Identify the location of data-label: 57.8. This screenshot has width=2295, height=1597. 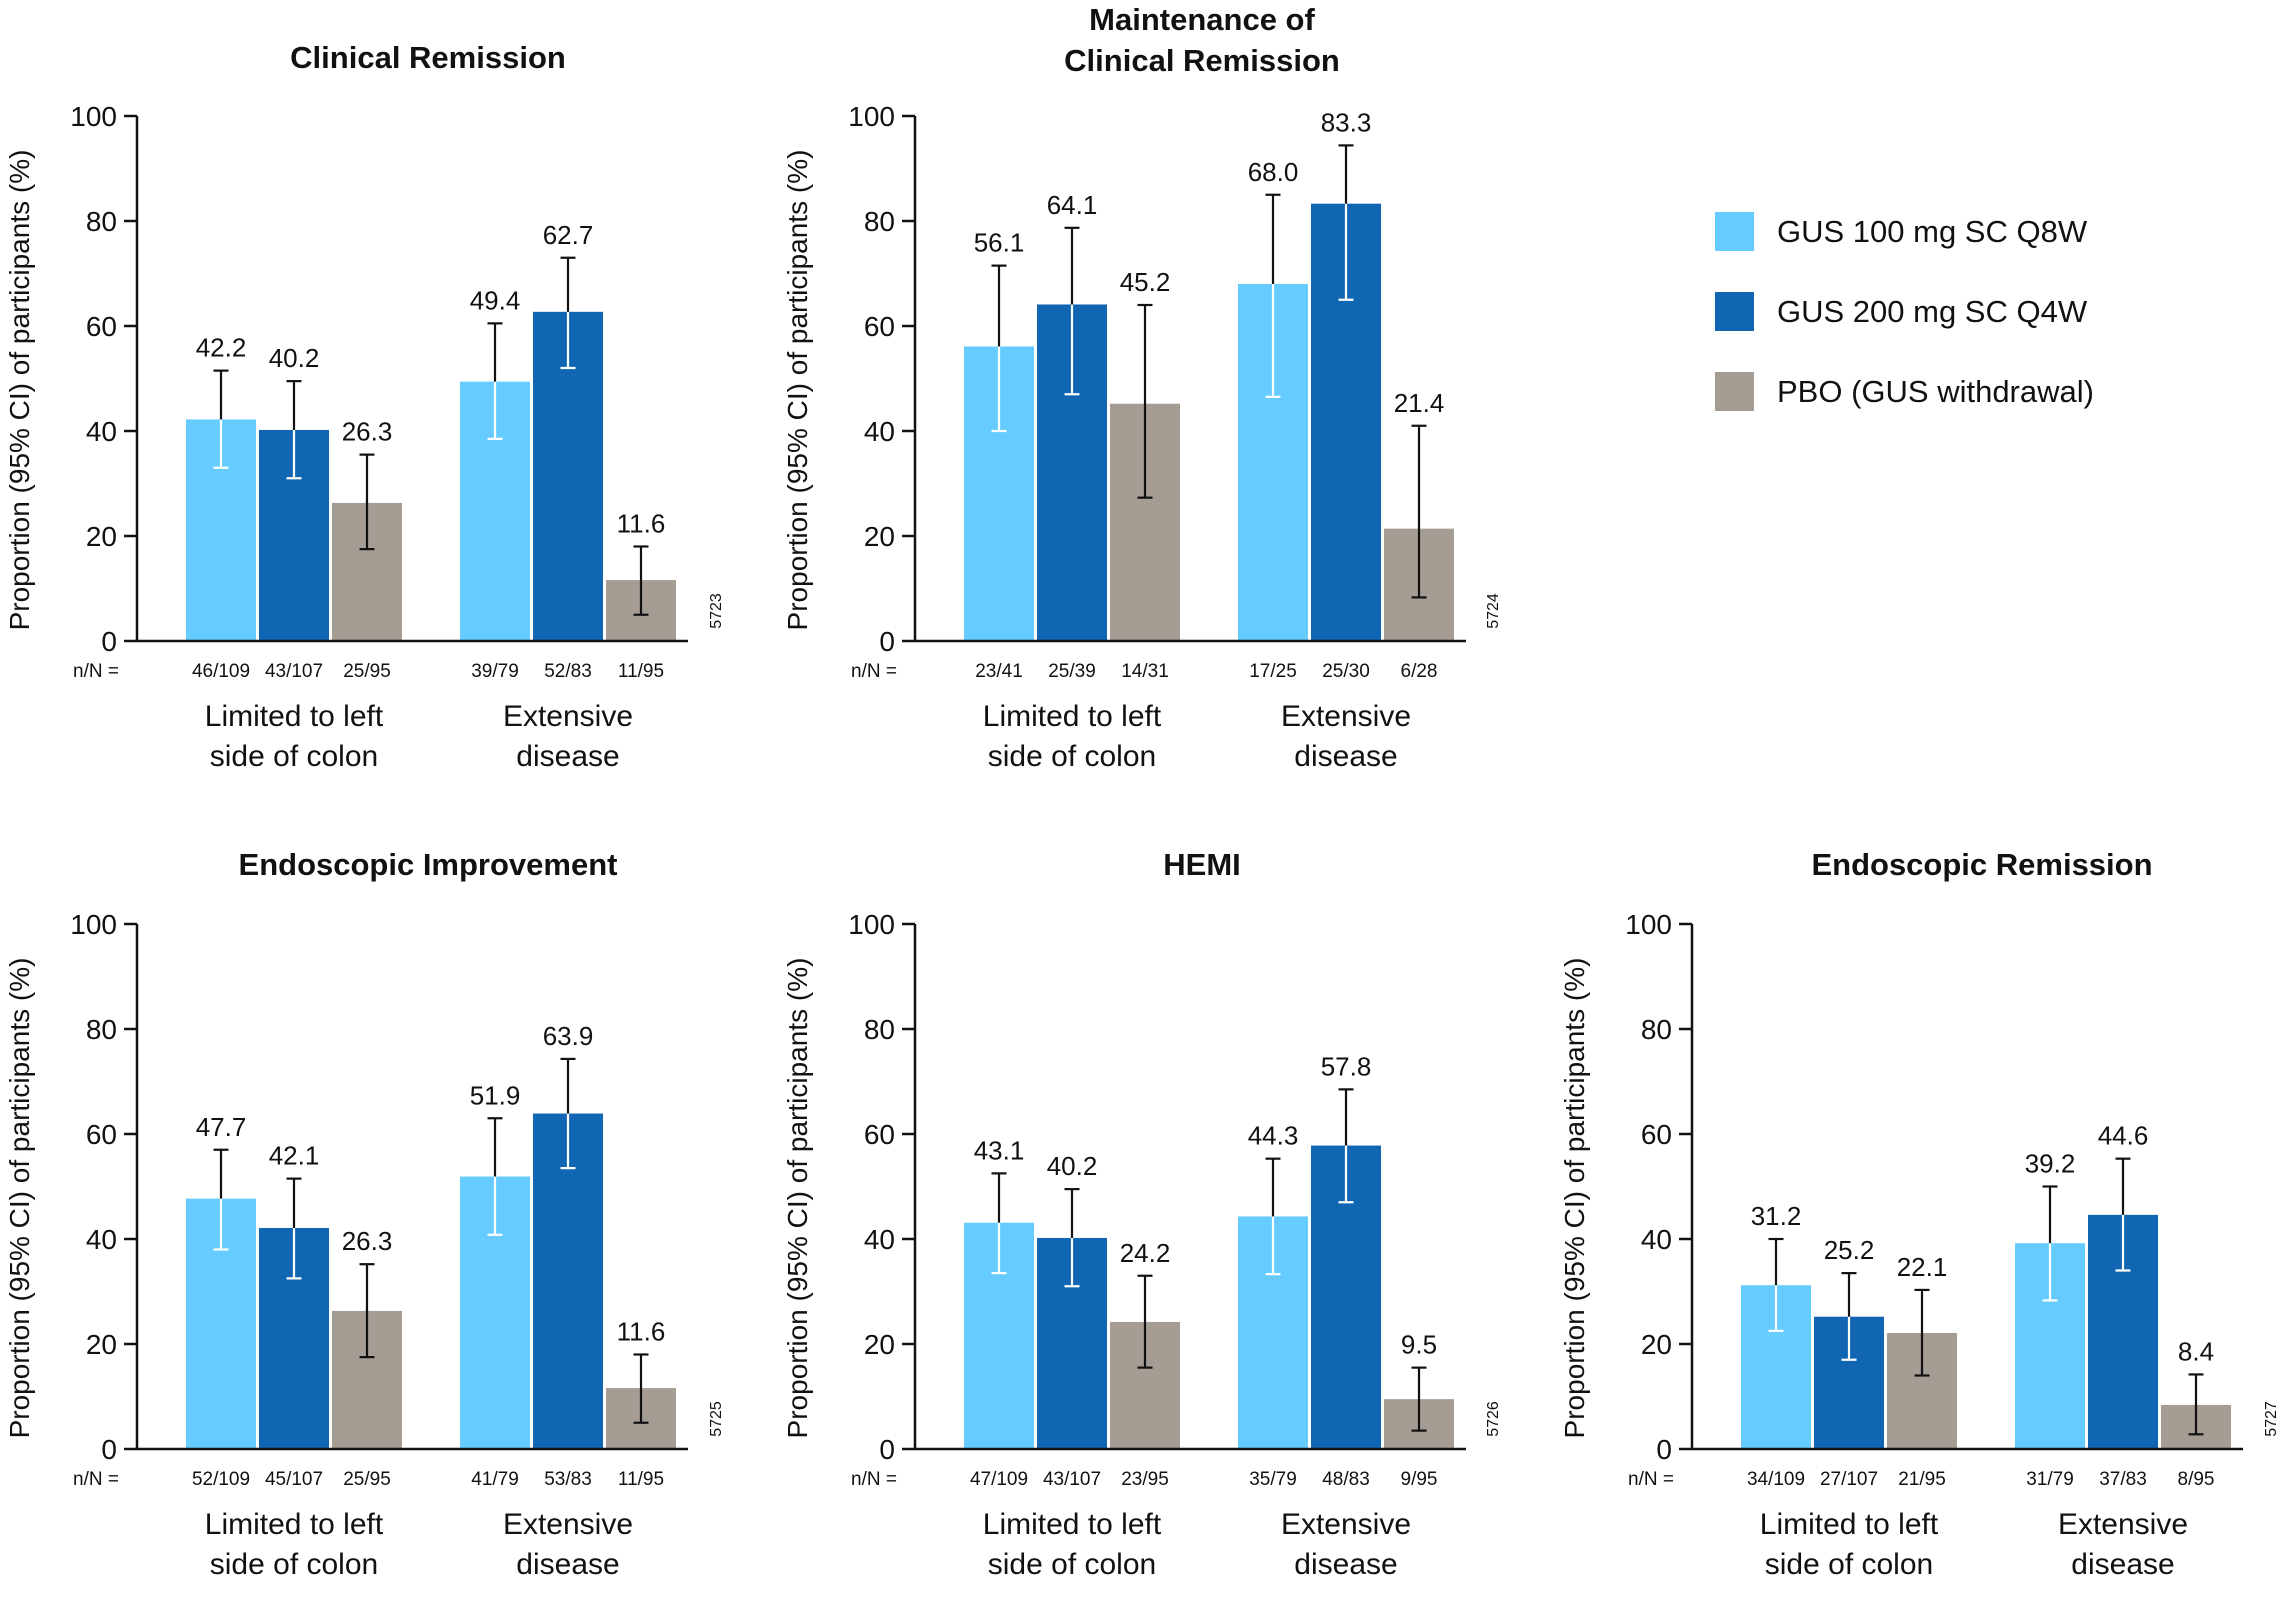
(1346, 1066).